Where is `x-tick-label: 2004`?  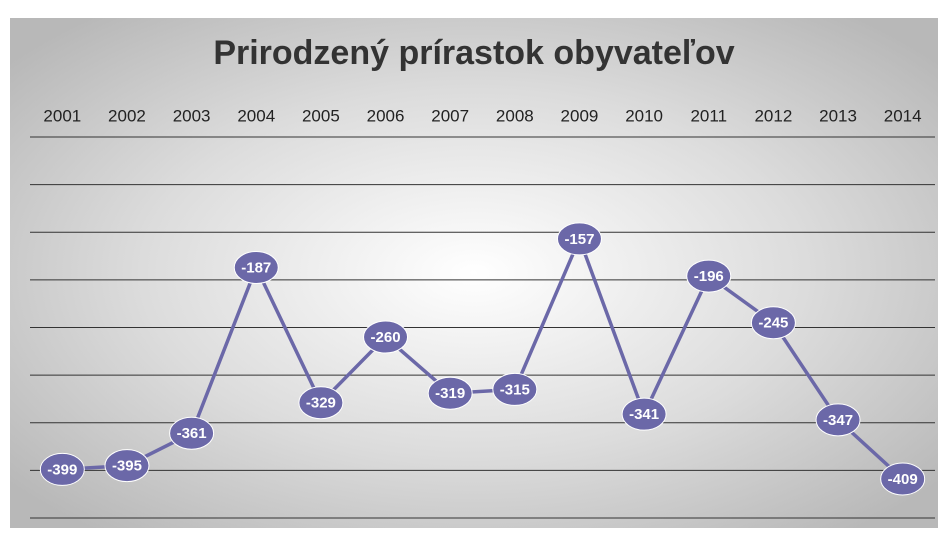
x-tick-label: 2004 is located at coordinates (256, 115).